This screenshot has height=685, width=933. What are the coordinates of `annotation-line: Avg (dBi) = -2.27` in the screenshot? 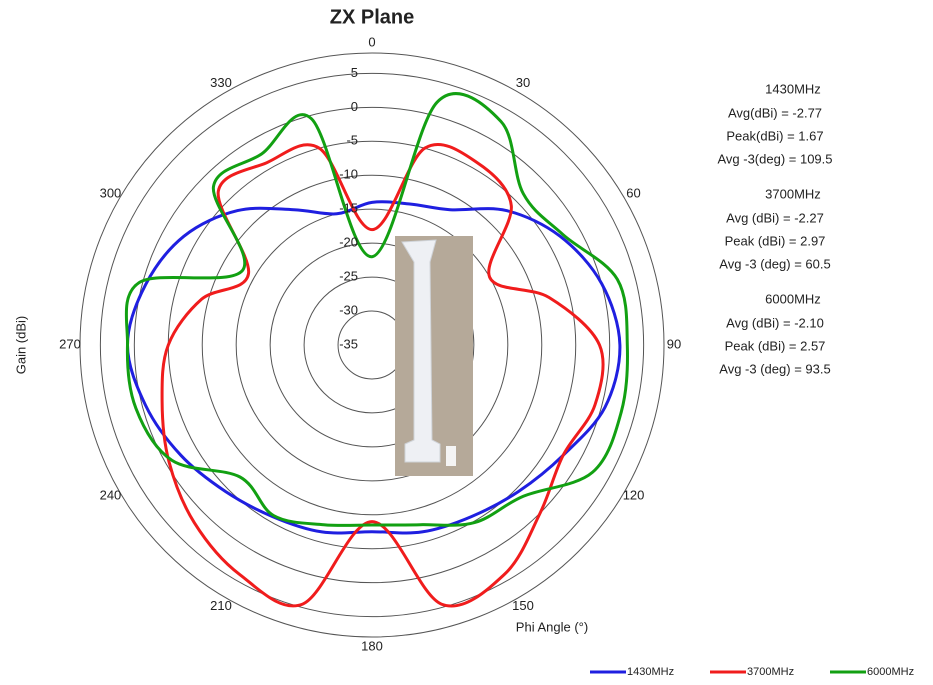 It's located at (775, 217).